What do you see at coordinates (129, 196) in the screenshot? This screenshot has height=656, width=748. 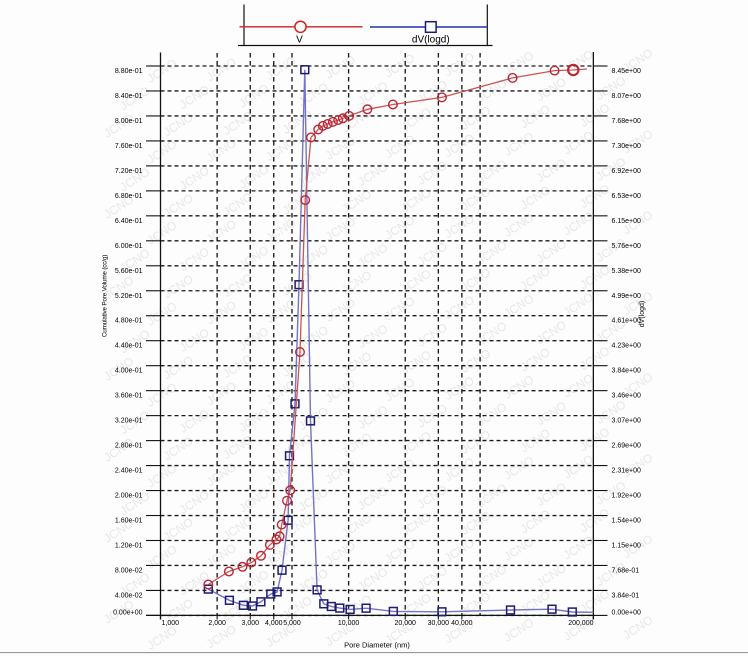 I see `svg-text: 6.80e-01` at bounding box center [129, 196].